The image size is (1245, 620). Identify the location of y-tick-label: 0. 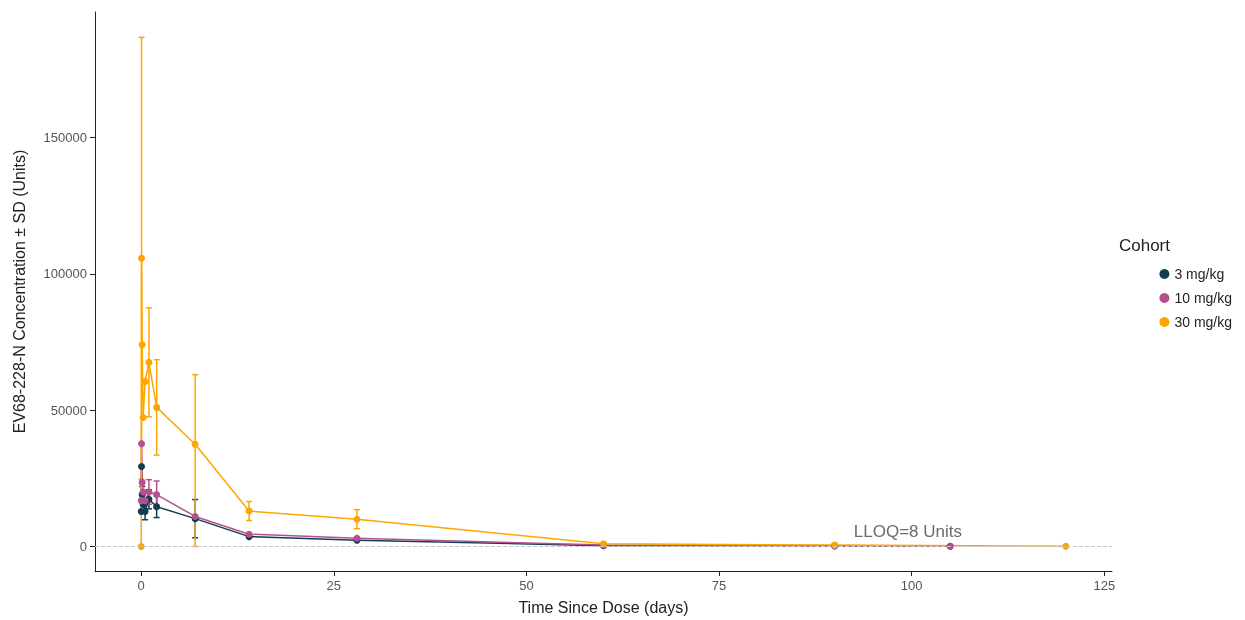
(83, 546).